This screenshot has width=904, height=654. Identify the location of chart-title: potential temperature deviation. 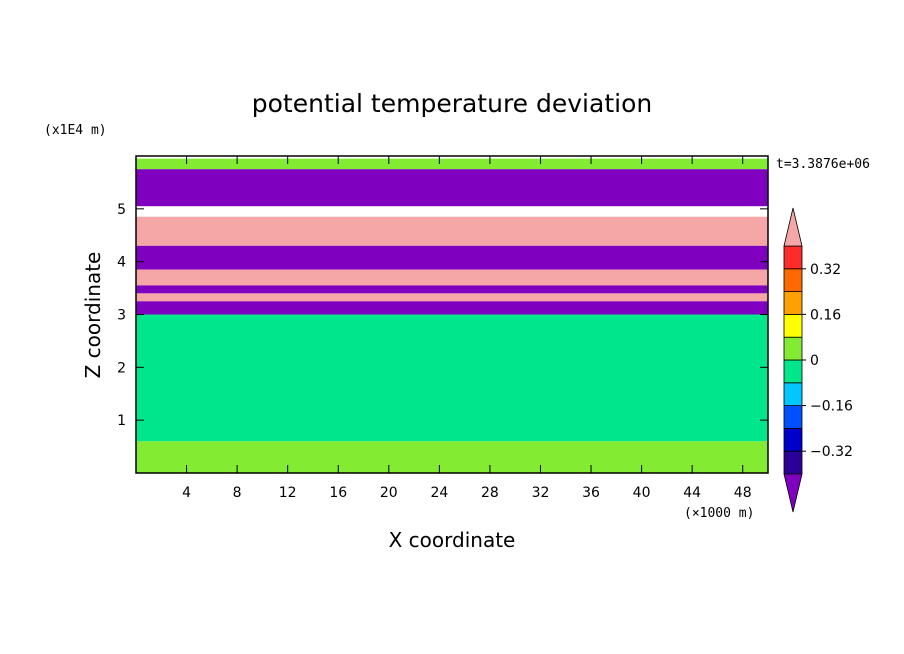
(452, 103).